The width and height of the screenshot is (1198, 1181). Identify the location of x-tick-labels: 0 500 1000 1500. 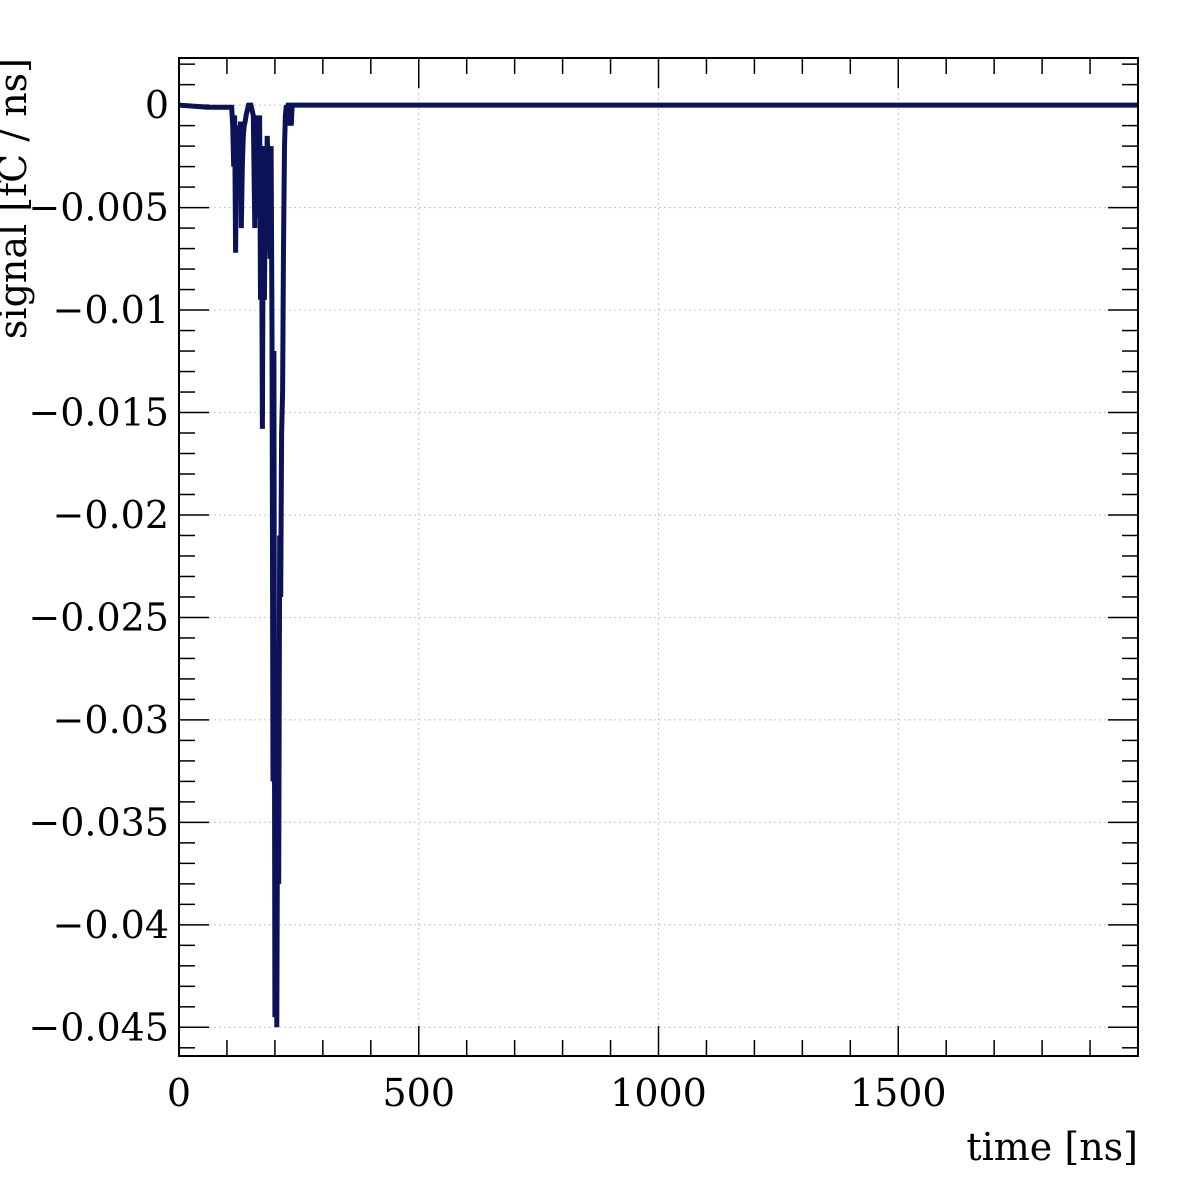
(557, 1093).